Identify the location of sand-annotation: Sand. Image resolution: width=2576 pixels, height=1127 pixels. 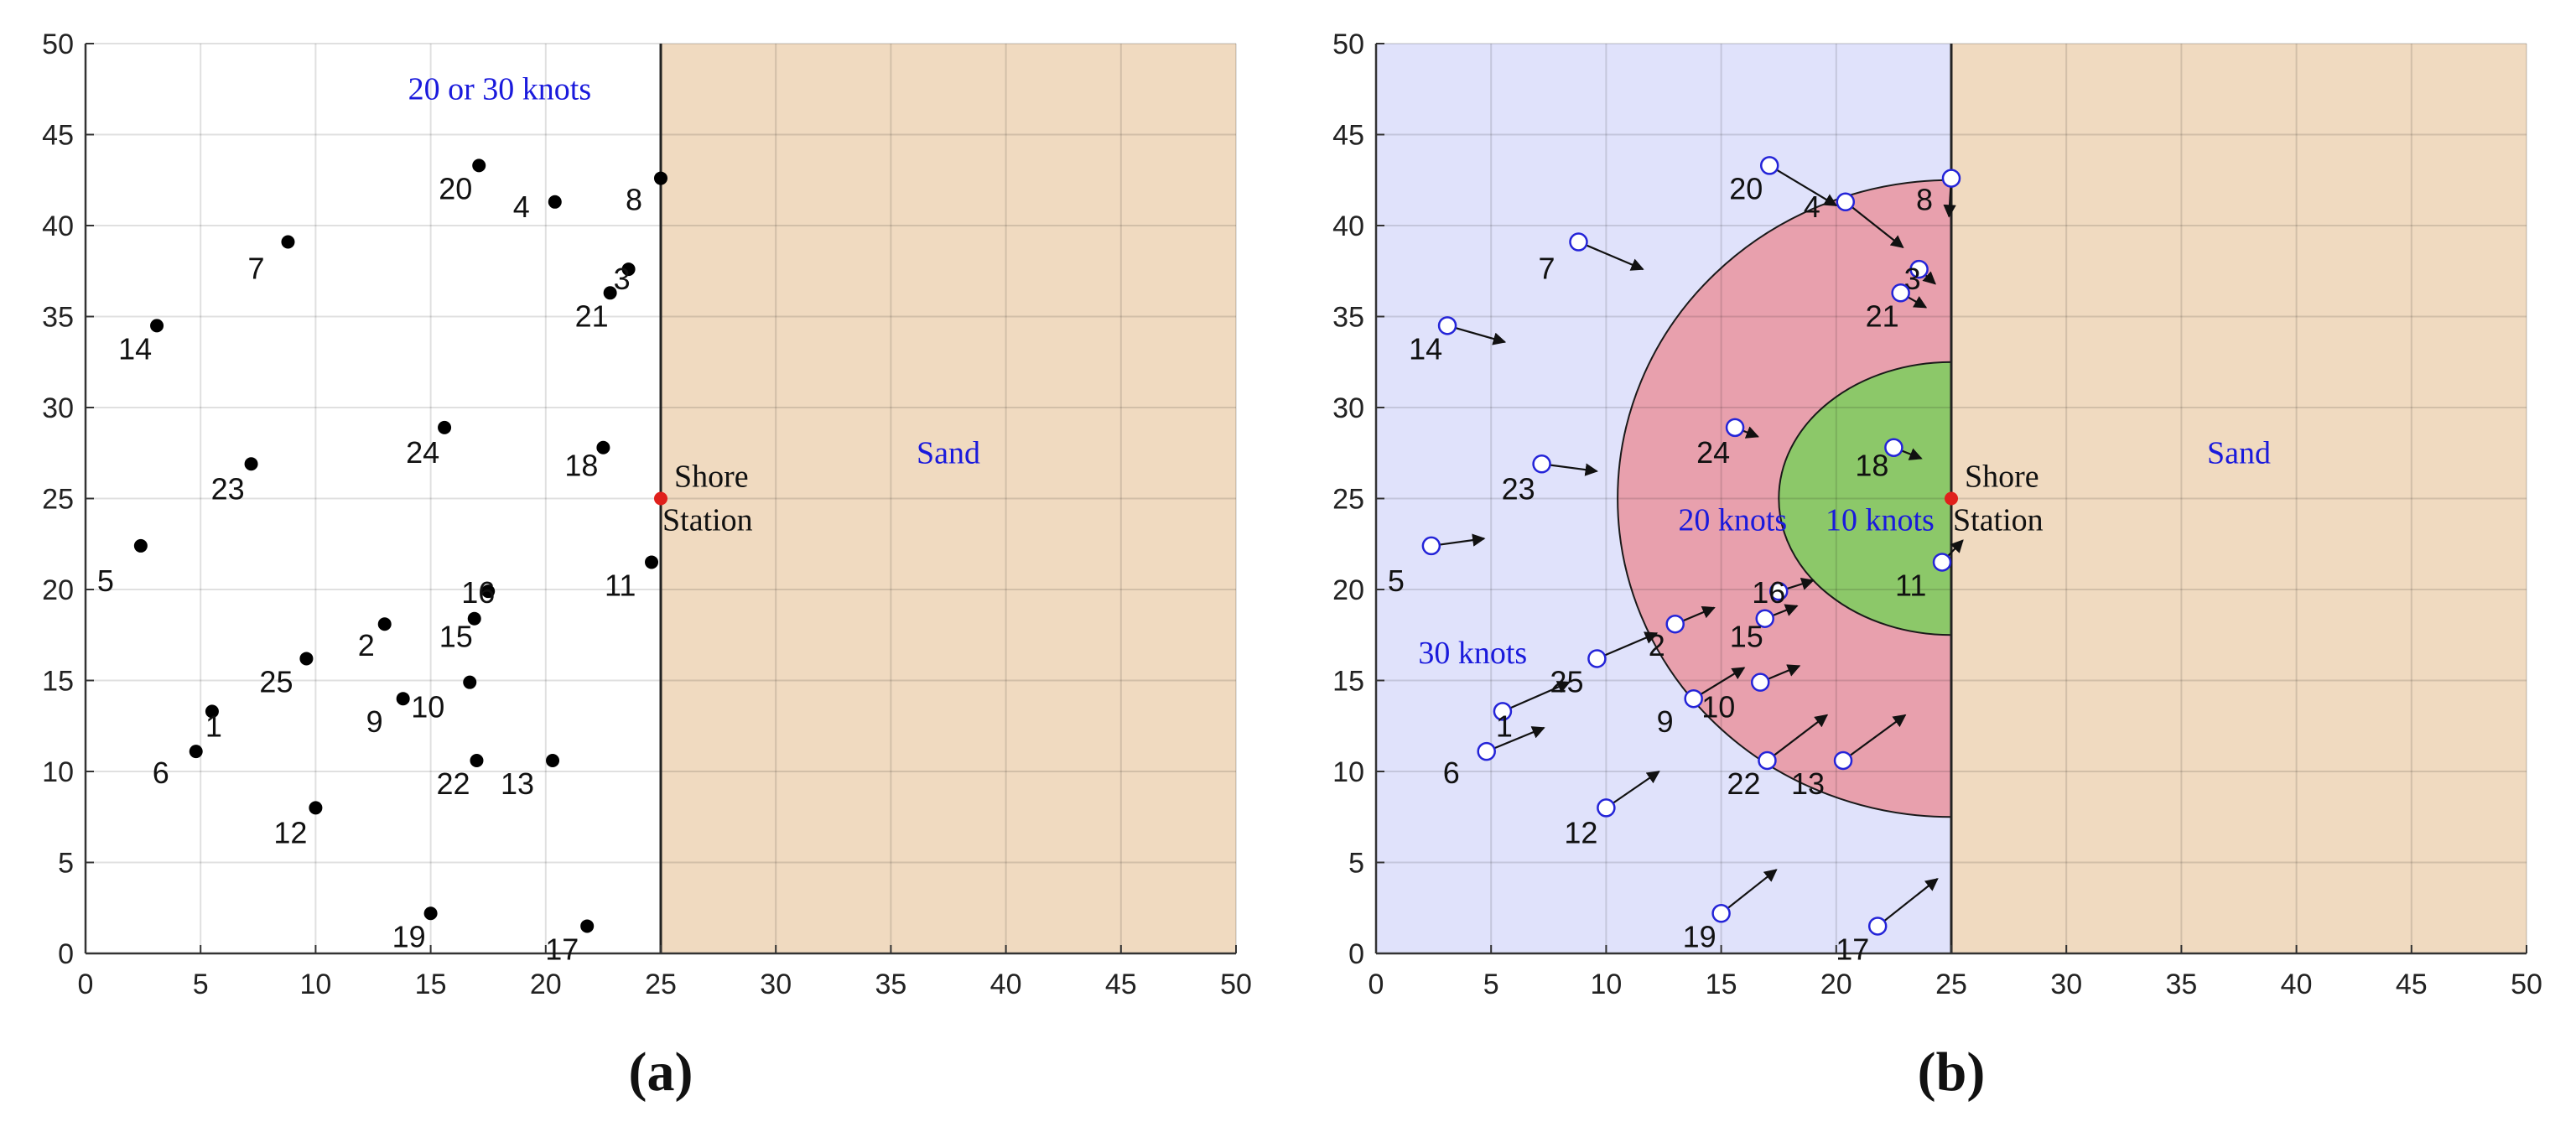
(2239, 453).